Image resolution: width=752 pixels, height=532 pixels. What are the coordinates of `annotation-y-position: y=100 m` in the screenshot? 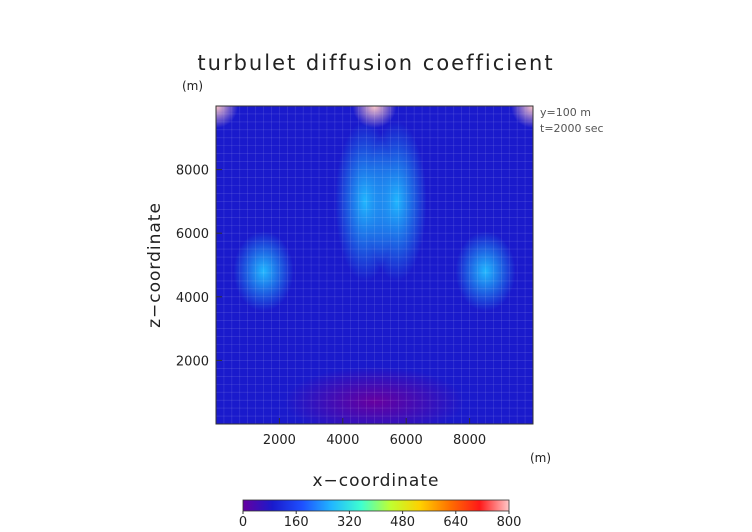 It's located at (565, 112).